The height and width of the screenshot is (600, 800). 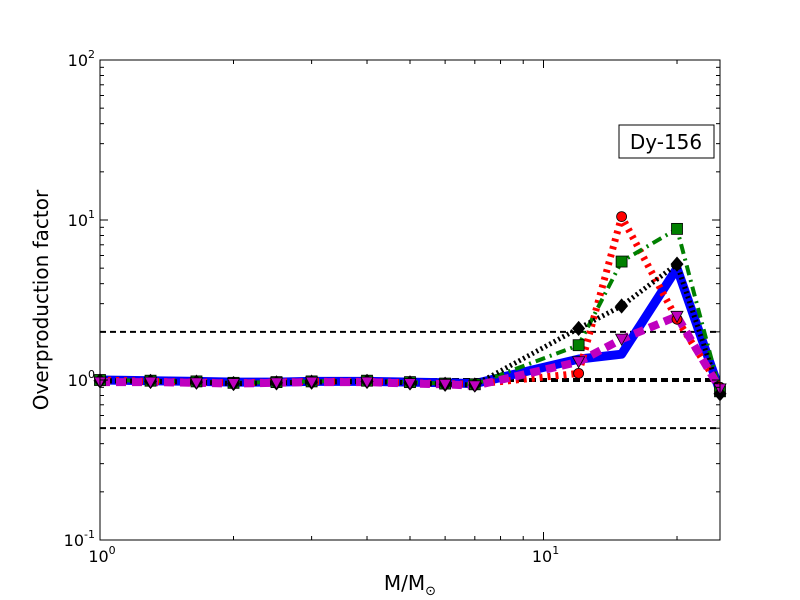 What do you see at coordinates (404, 583) in the screenshot?
I see `x-axis-title-text: M/M` at bounding box center [404, 583].